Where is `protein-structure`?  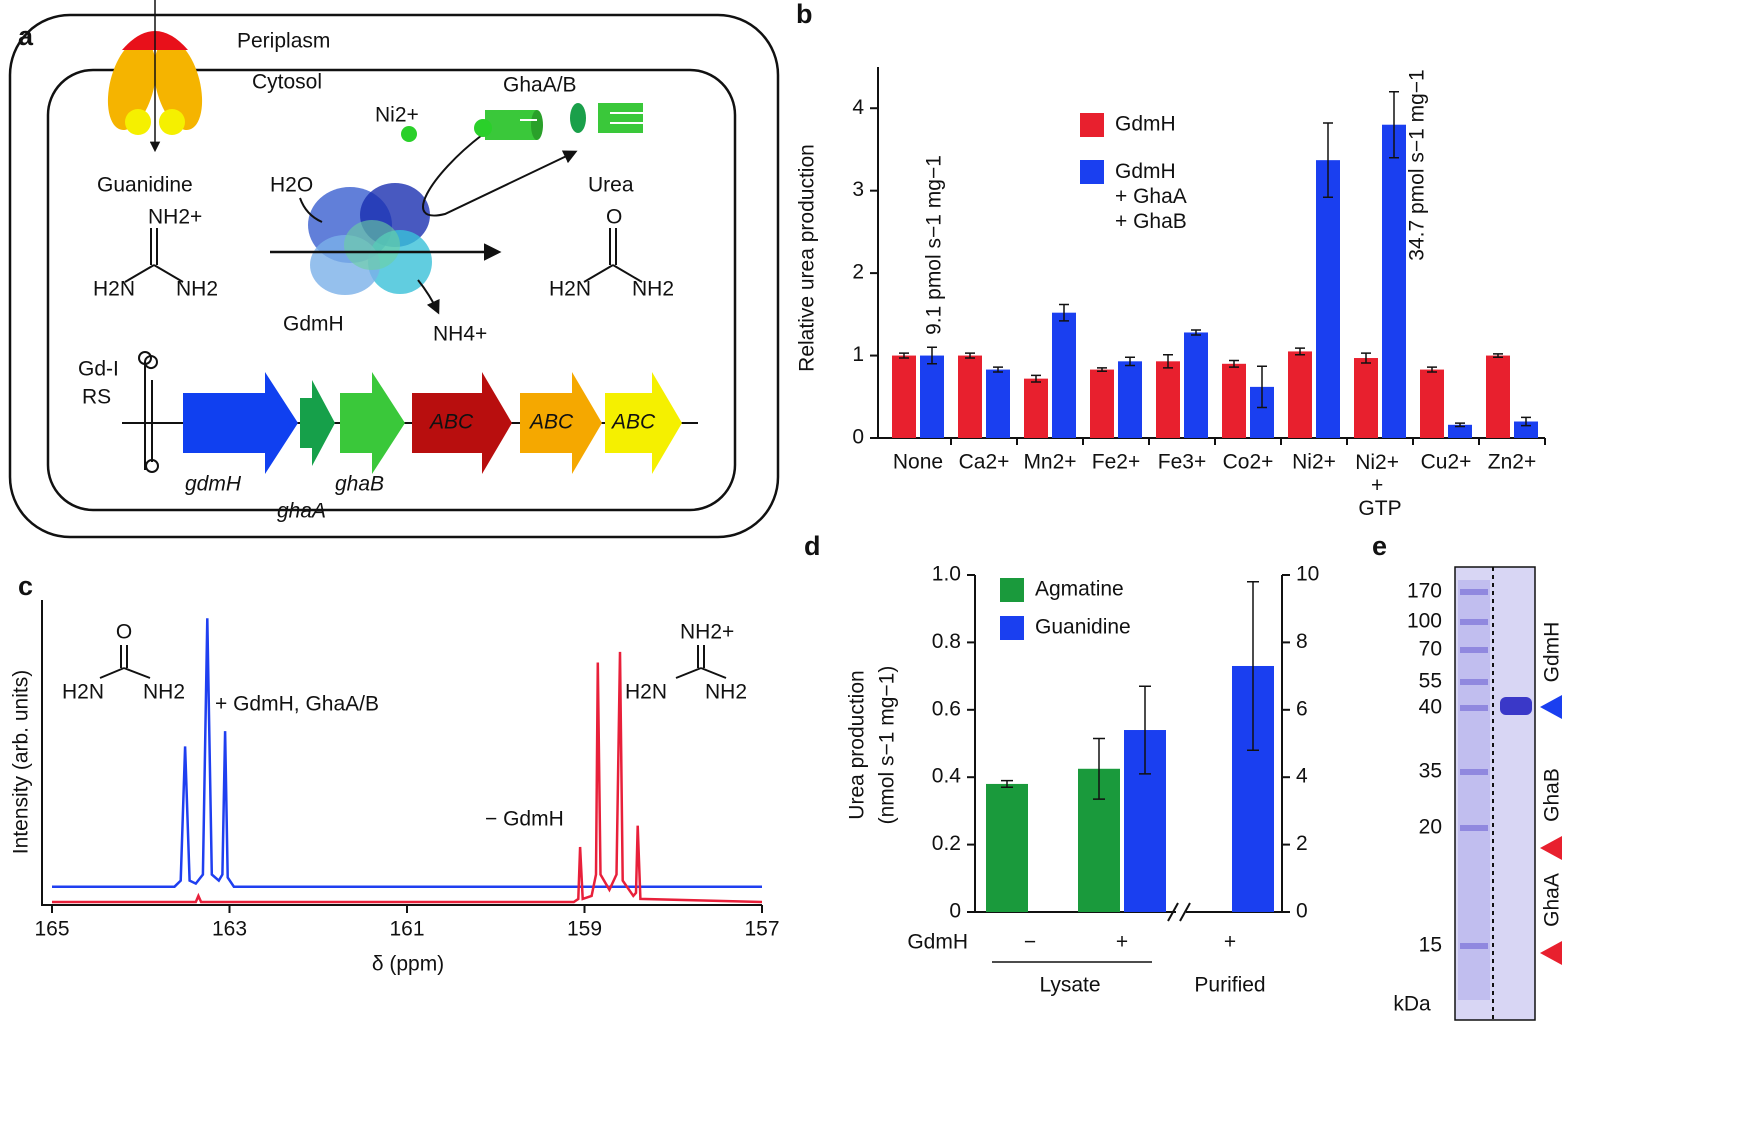 protein-structure is located at coordinates (370, 239).